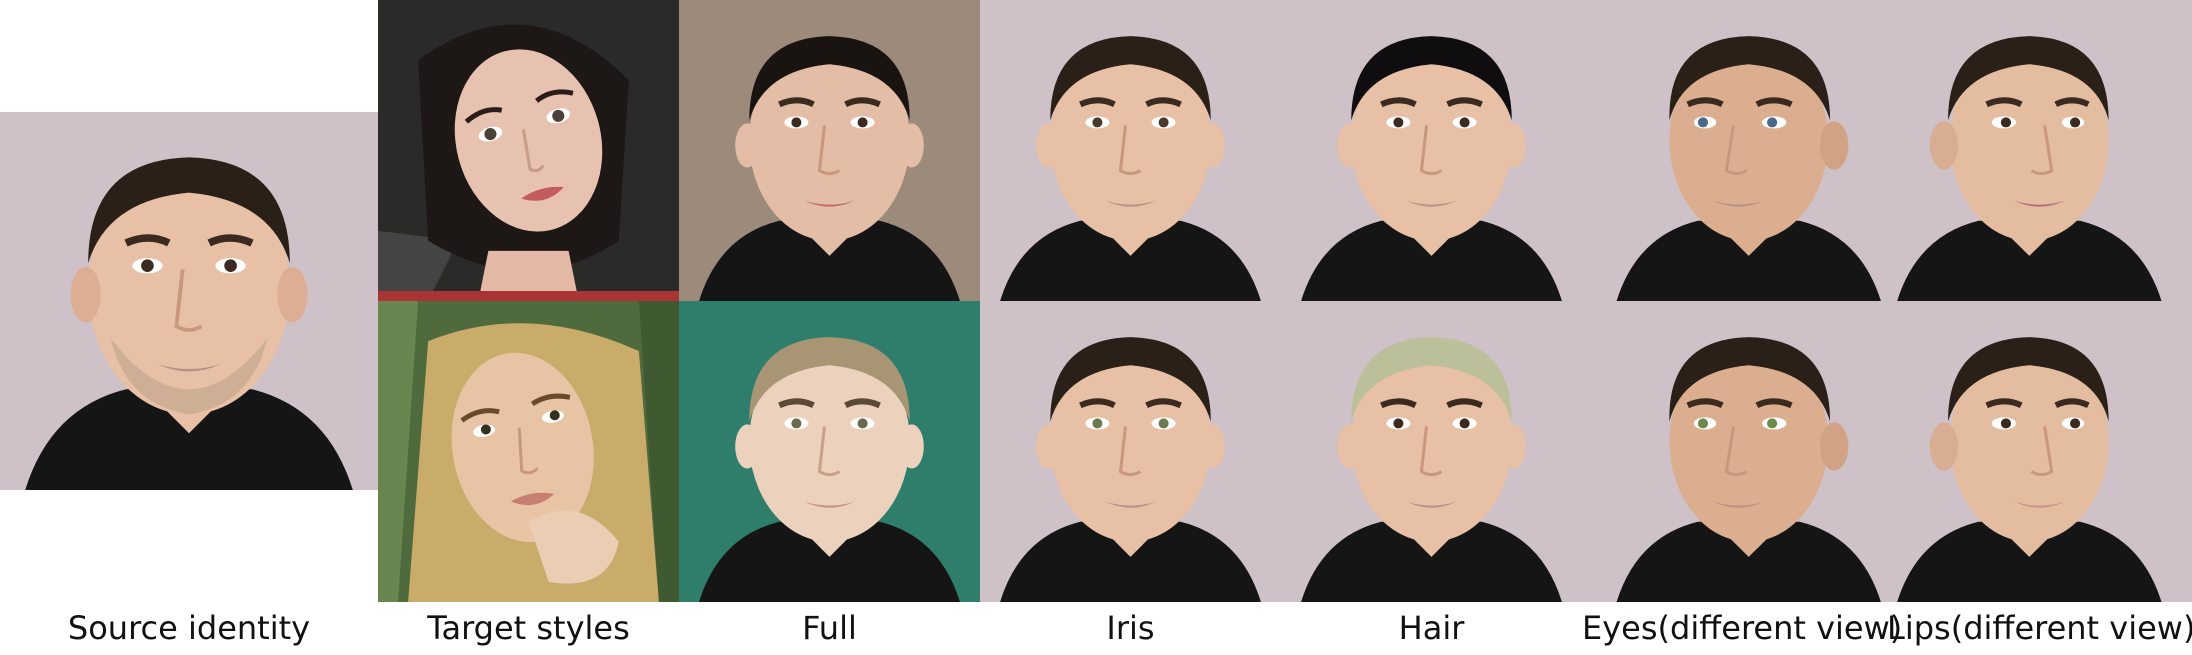  Describe the element at coordinates (829, 628) in the screenshot. I see `label-full: Full` at that location.